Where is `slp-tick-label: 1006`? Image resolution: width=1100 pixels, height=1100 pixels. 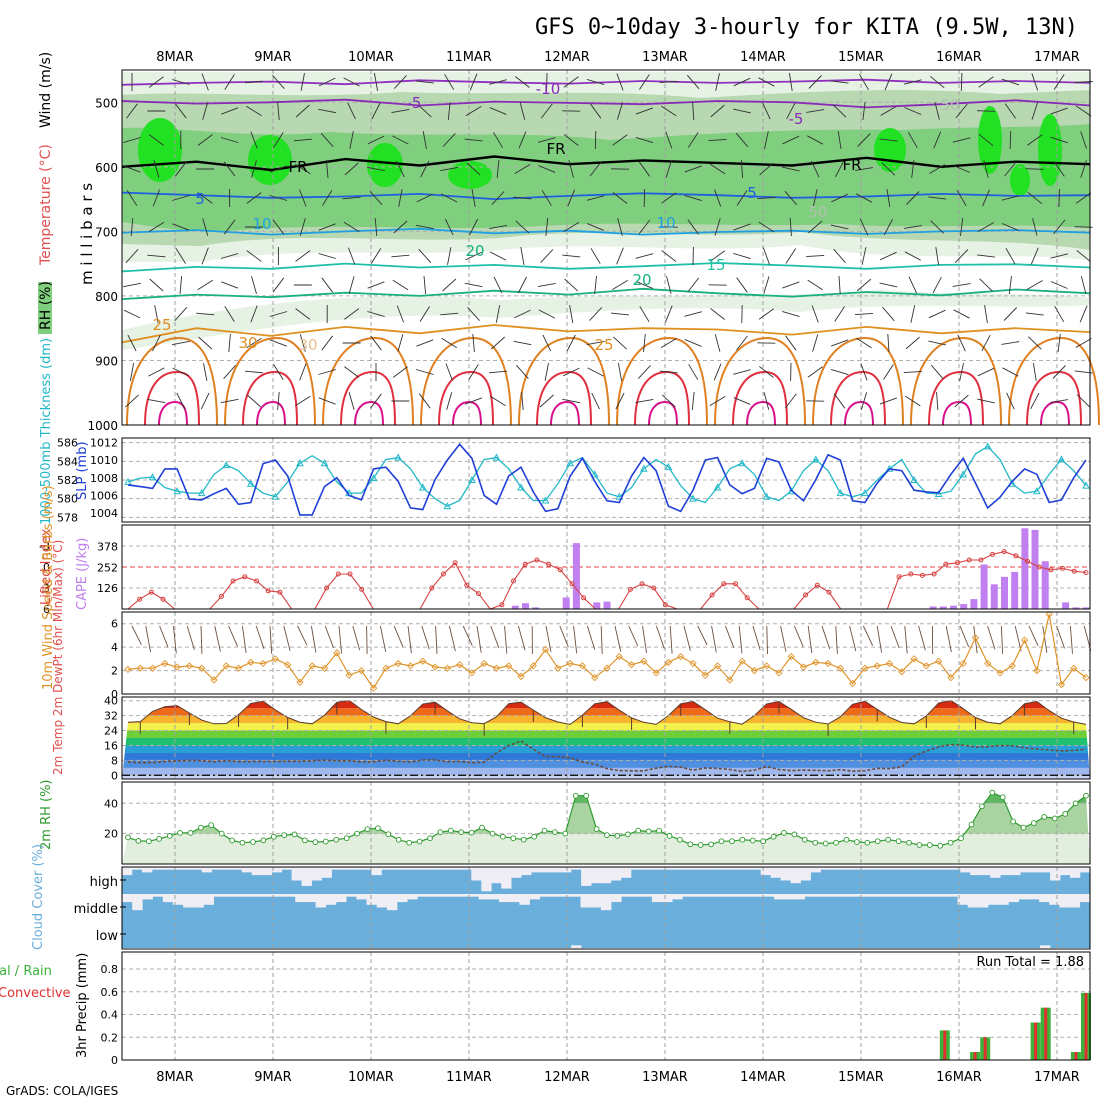 slp-tick-label: 1006 is located at coordinates (104, 495).